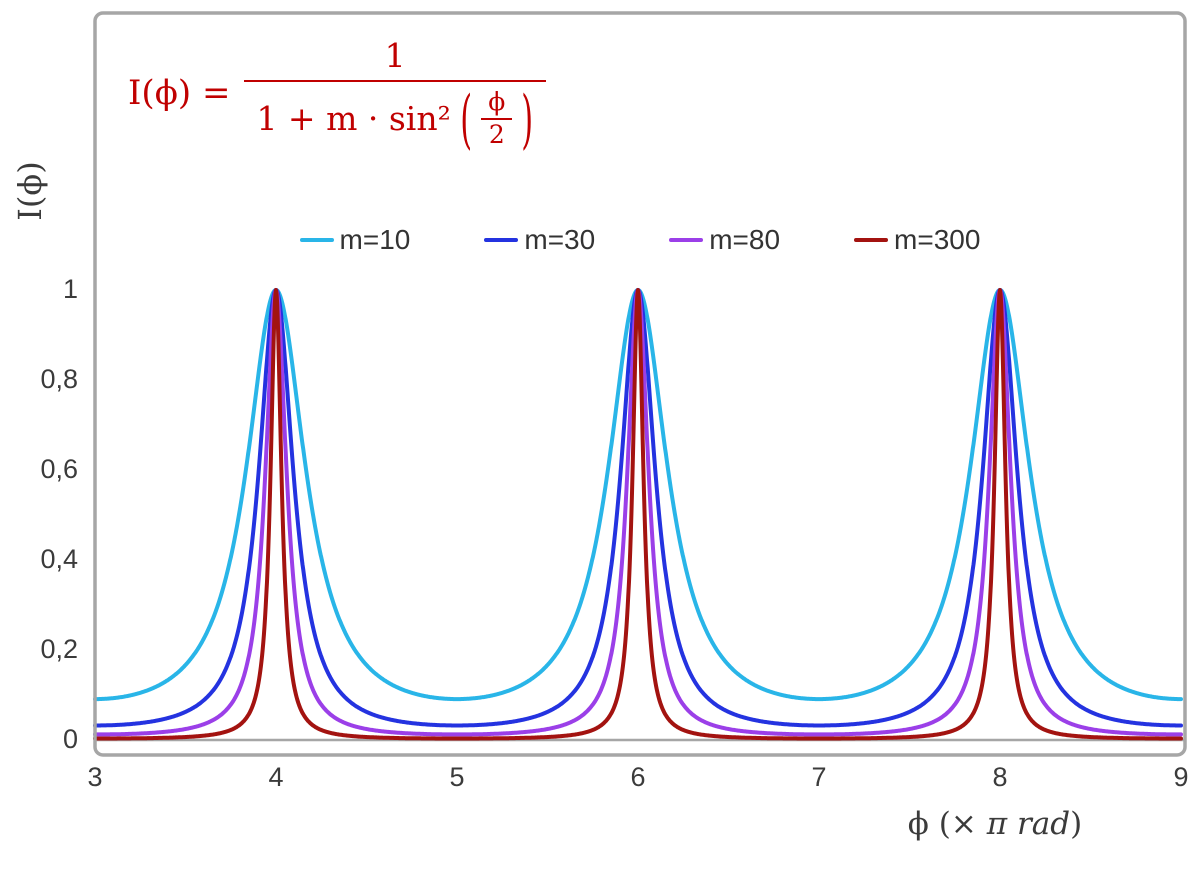 This screenshot has width=1200, height=880. Describe the element at coordinates (179, 92) in the screenshot. I see `formula-lhs: I(ϕ) =` at that location.